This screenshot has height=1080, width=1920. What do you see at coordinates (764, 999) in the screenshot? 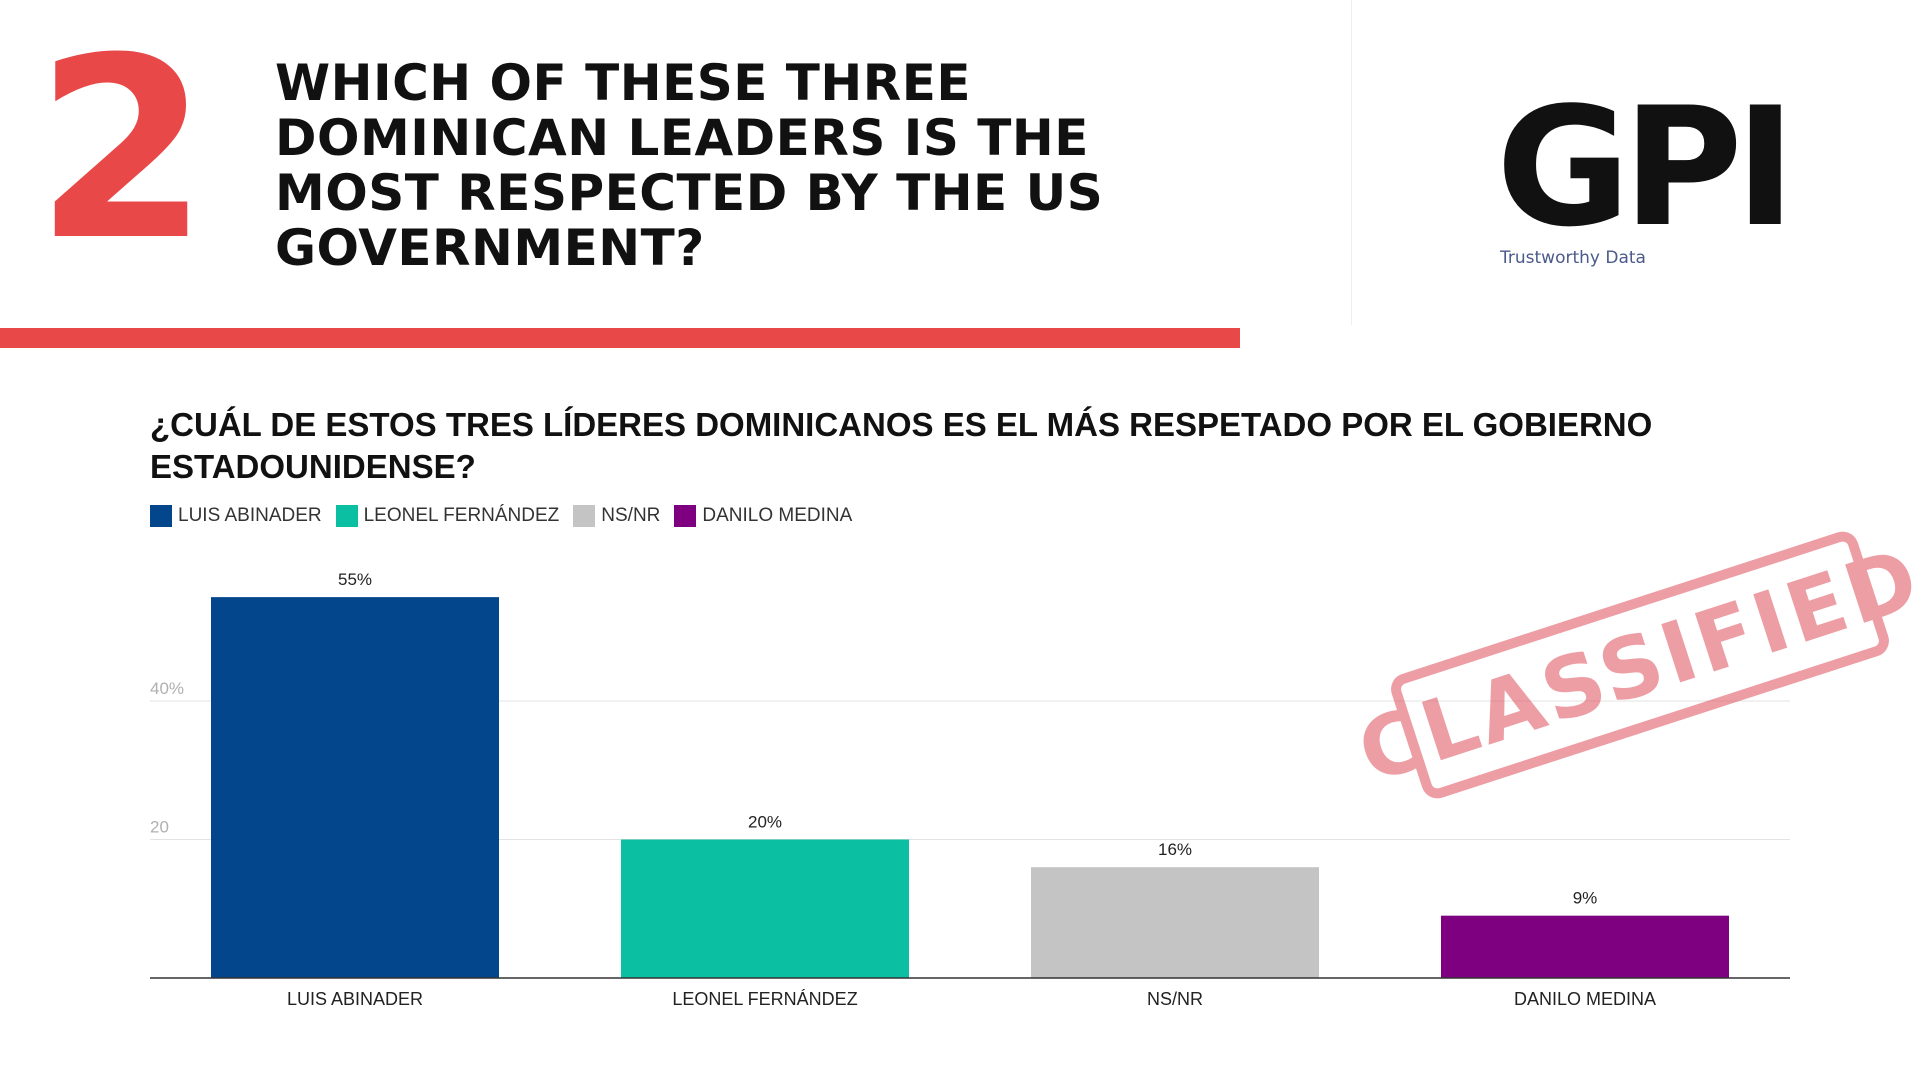
I see `category-label: LEONEL FERNÁNDEZ` at bounding box center [764, 999].